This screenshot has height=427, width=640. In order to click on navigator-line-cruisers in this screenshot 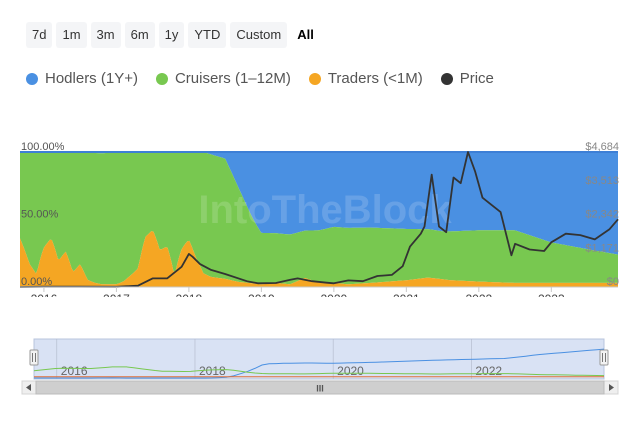, I will do `click(319, 371)`.